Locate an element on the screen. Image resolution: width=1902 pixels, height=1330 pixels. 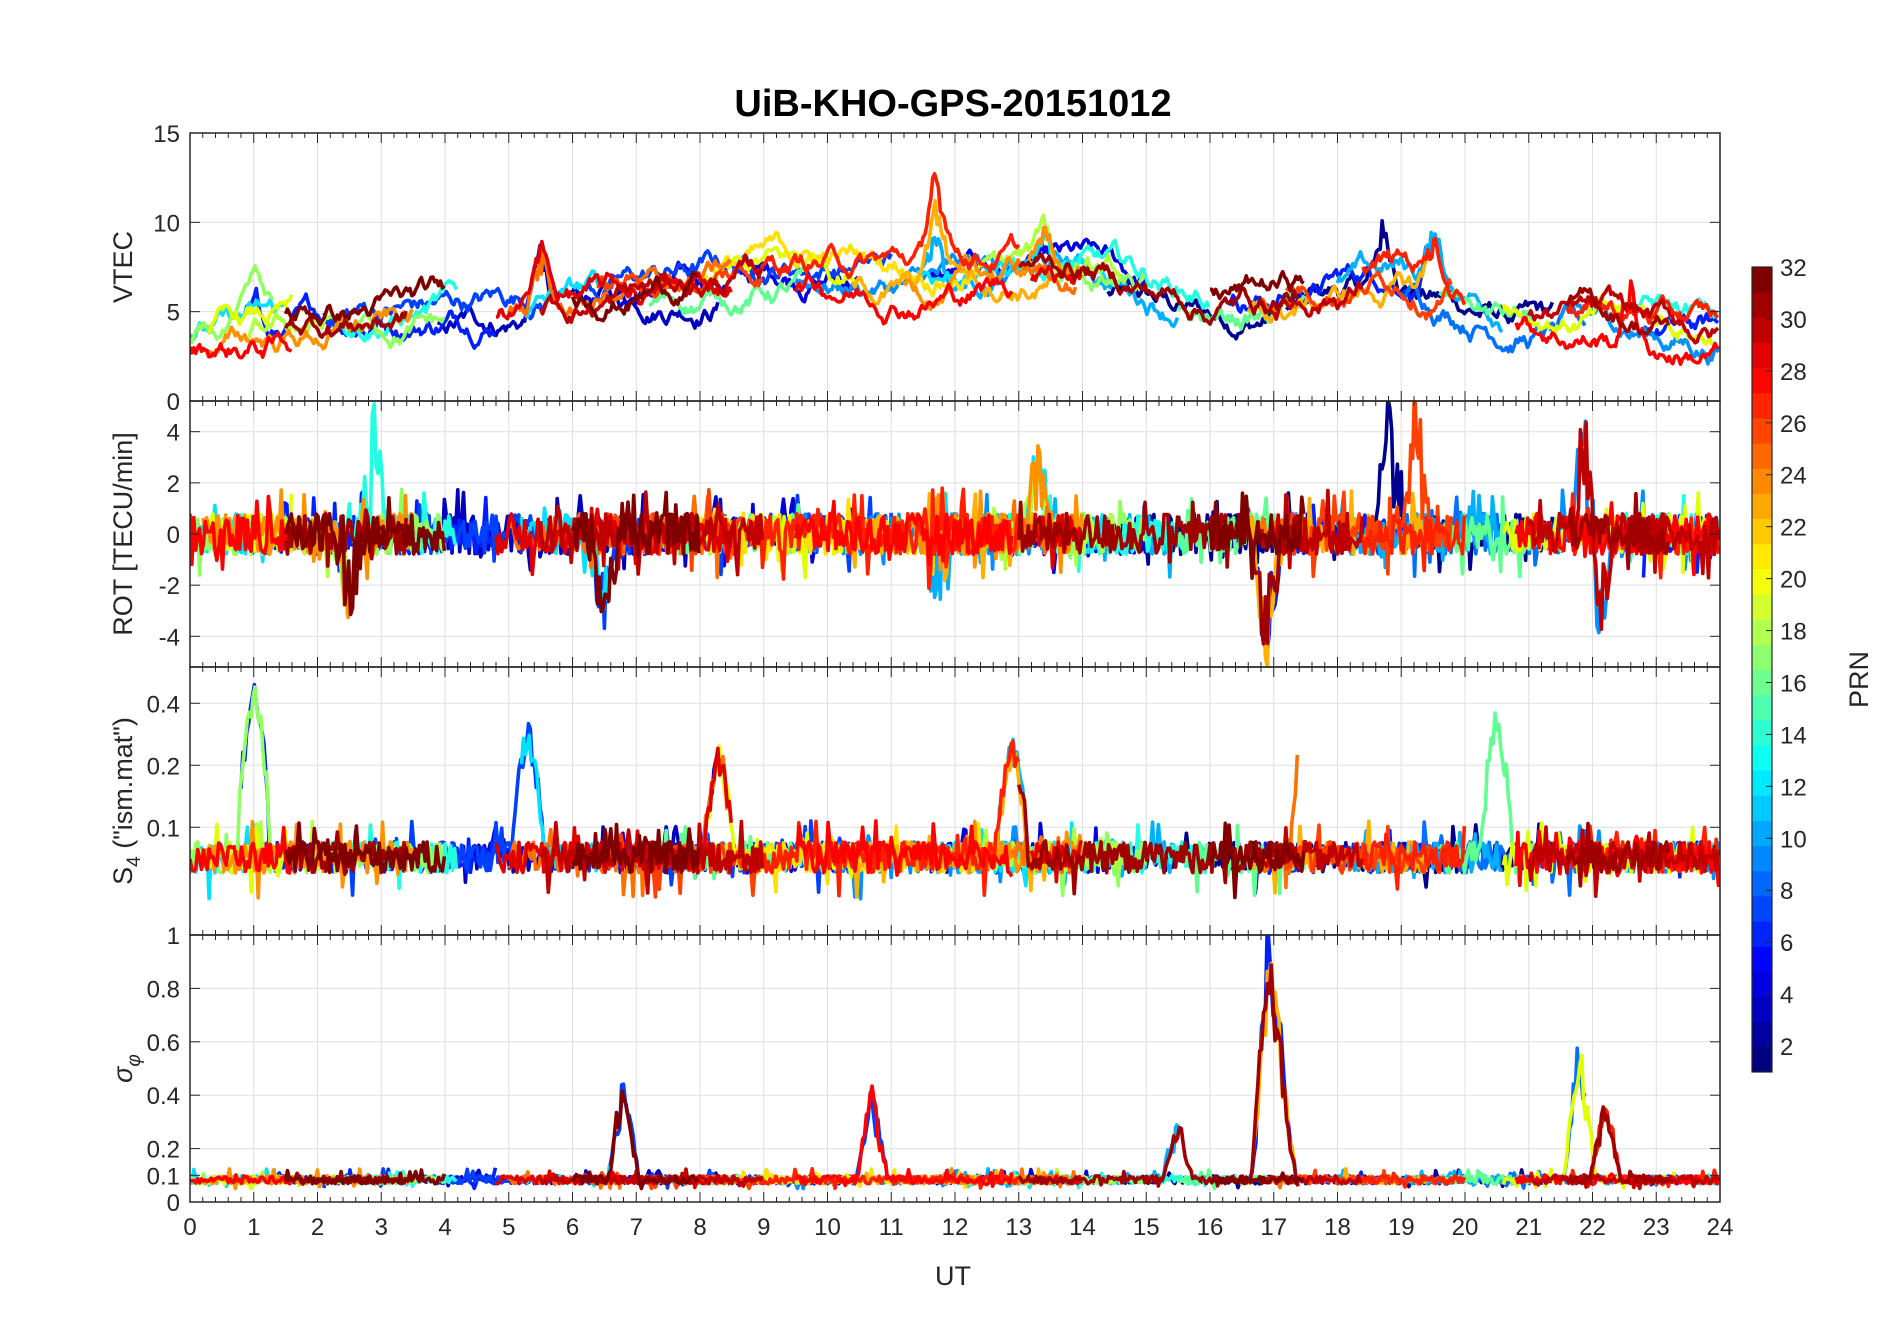
y-tick-label: 1 is located at coordinates (173, 936).